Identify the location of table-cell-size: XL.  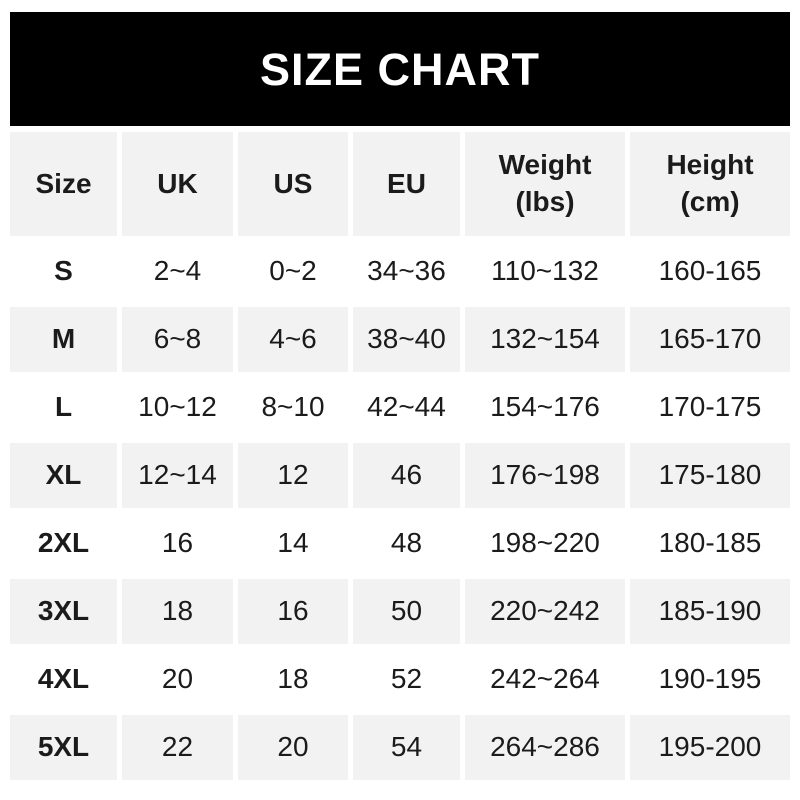
(63, 475).